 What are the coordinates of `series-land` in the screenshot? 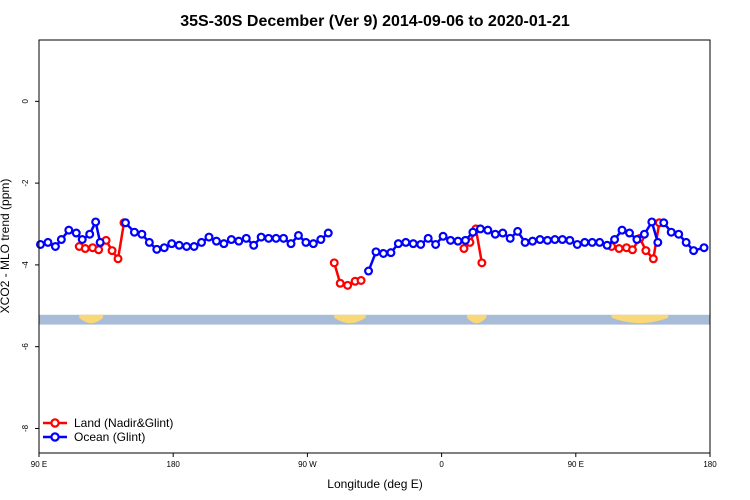 It's located at (369, 254).